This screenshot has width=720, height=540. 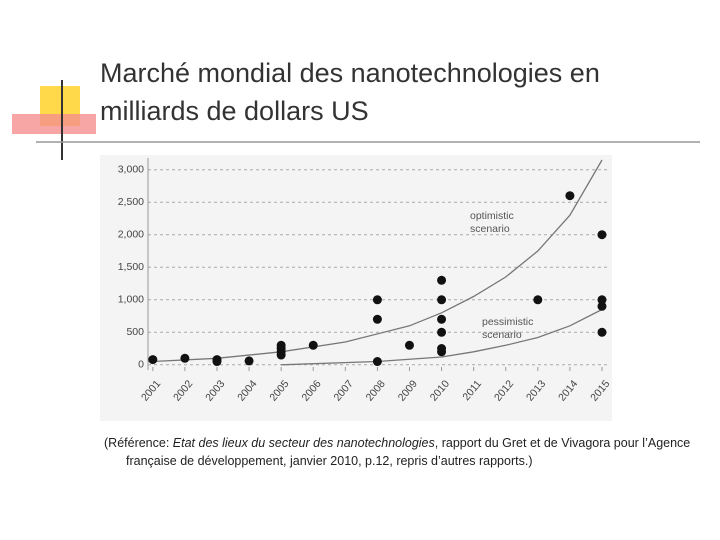 What do you see at coordinates (131, 202) in the screenshot?
I see `y-tick-label: 2,500` at bounding box center [131, 202].